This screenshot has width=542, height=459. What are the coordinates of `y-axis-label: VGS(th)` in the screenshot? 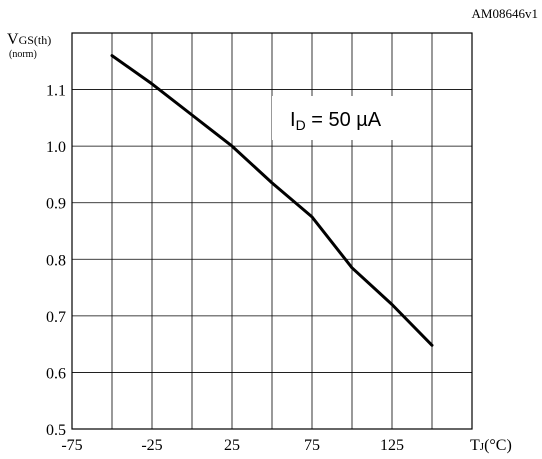 It's located at (29, 39).